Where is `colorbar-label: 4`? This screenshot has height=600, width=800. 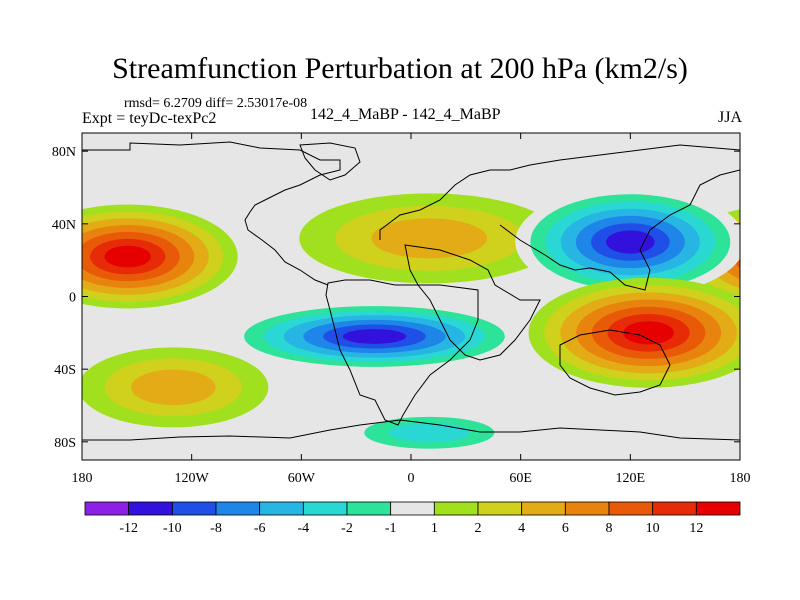 colorbar-label: 4 is located at coordinates (521, 528).